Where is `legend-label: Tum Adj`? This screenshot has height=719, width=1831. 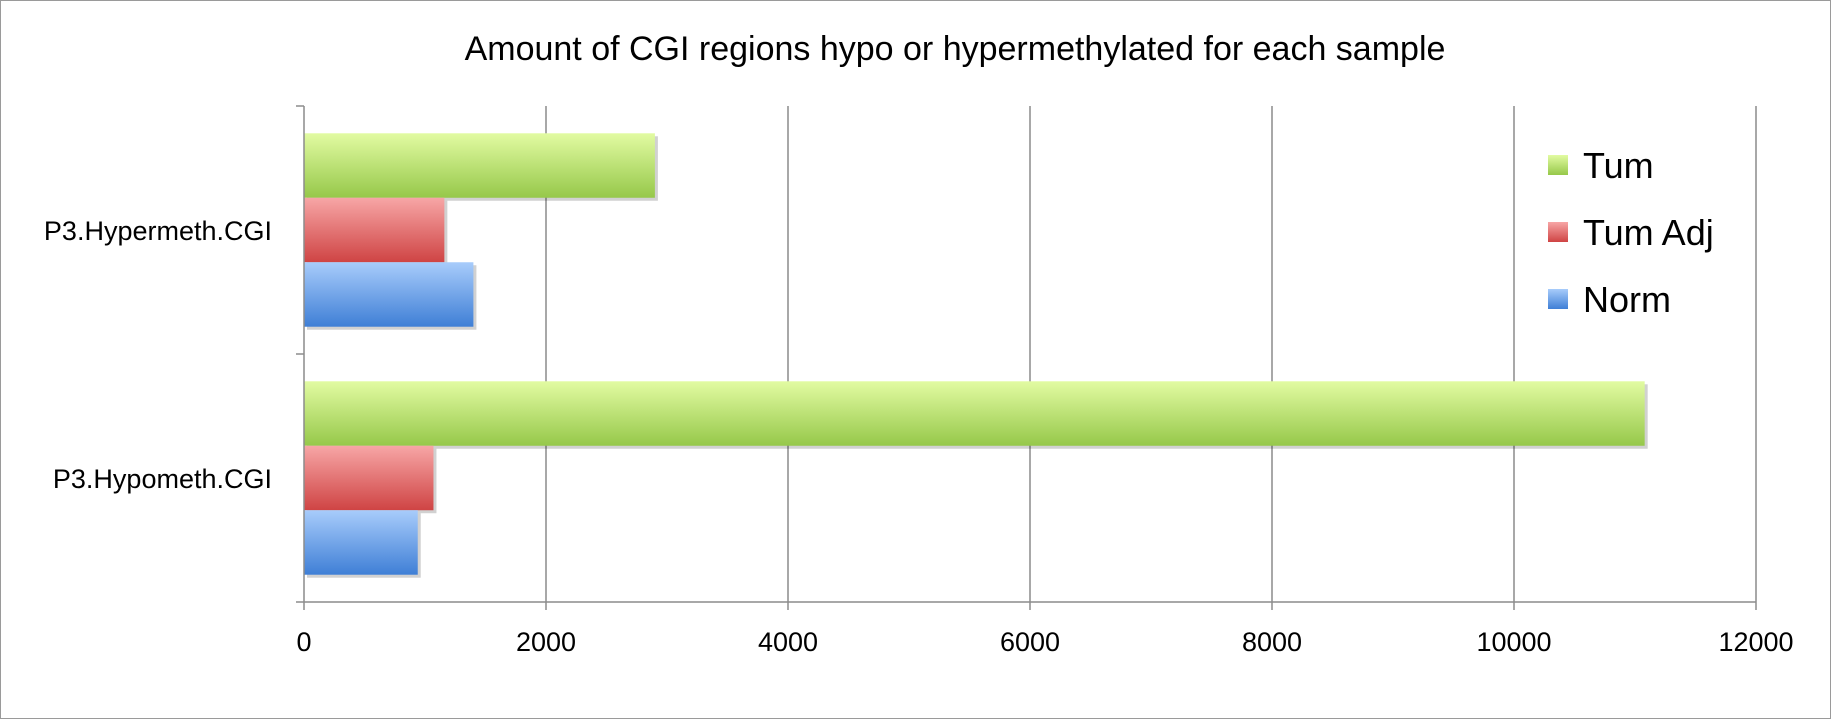 legend-label: Tum Adj is located at coordinates (1648, 232).